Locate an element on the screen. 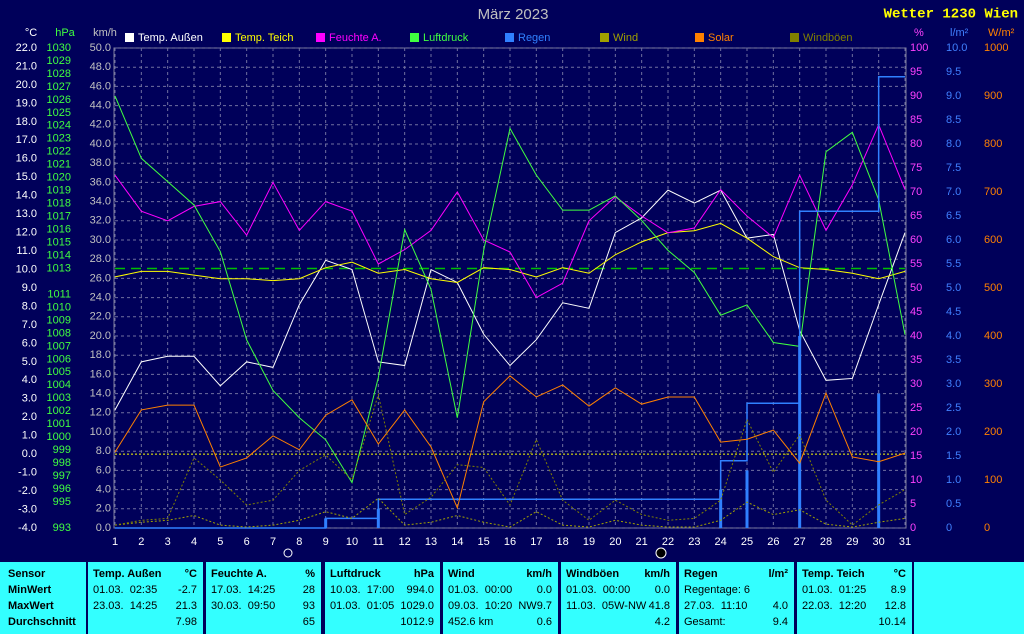  y-tick-label: 1004 is located at coordinates (59, 385).